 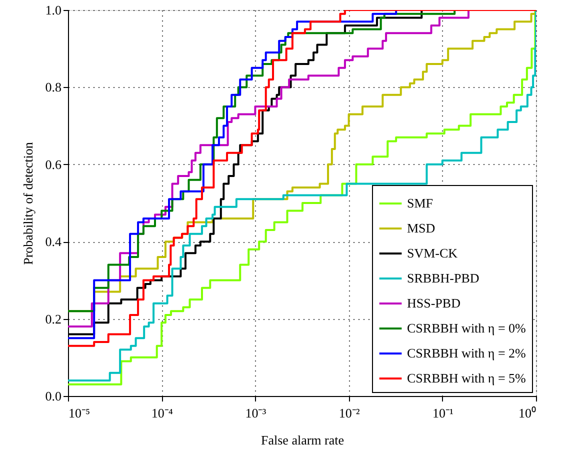 What do you see at coordinates (466, 378) in the screenshot?
I see `legend-label: CSRBBH with η = 5%` at bounding box center [466, 378].